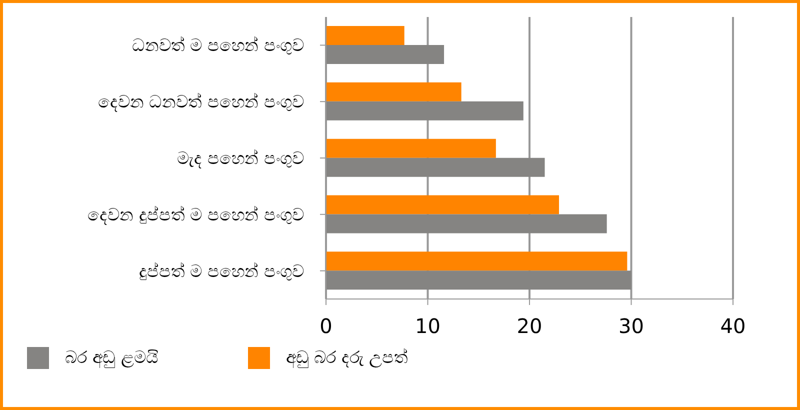 This screenshot has height=410, width=800. What do you see at coordinates (221, 272) in the screenshot?
I see `y-tick-label: දුප්පත් ම පහෙන් පංගුව` at bounding box center [221, 272].